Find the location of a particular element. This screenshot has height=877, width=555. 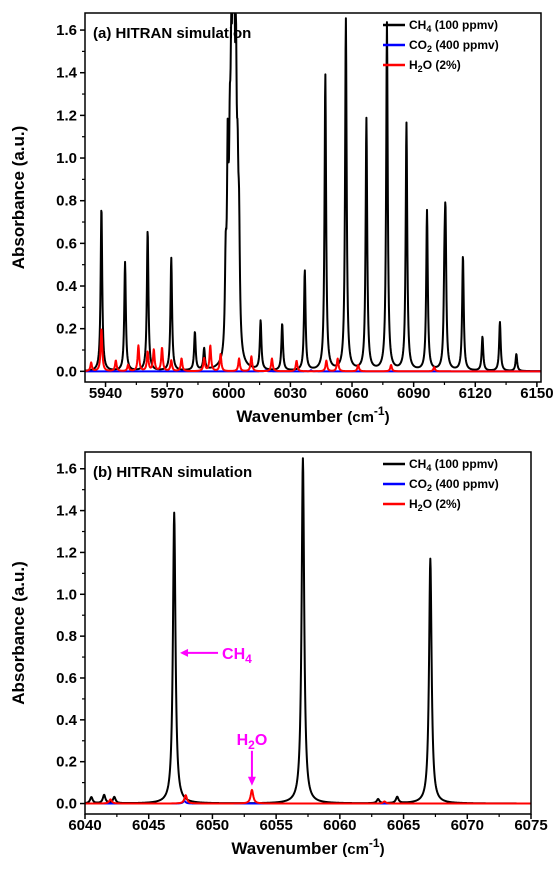

x-tick-label: 6000 is located at coordinates (228, 393).